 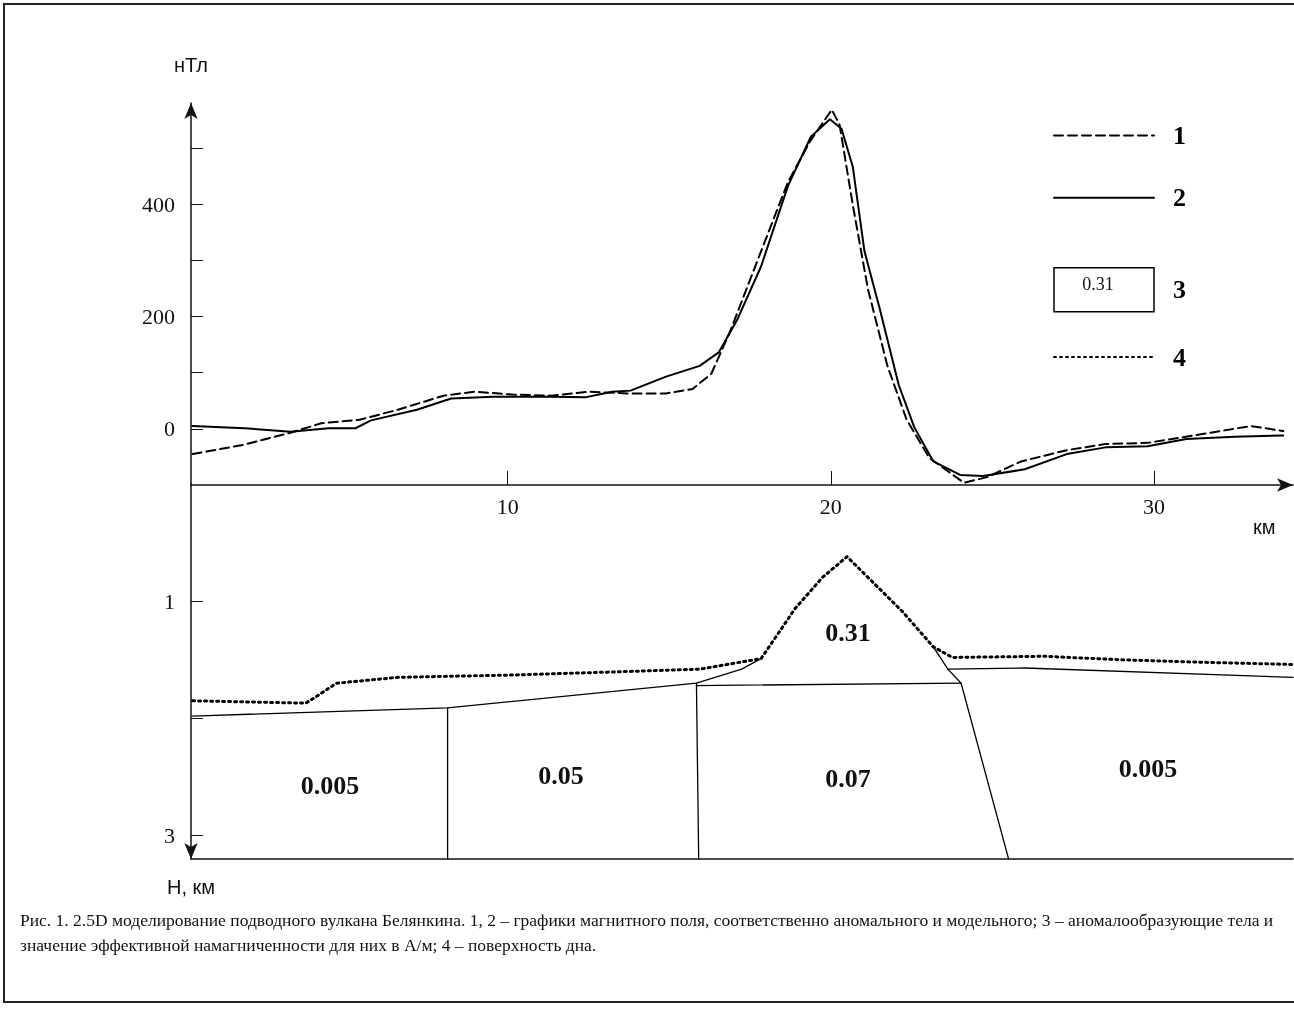 I want to click on legend-label: 3, so click(x=1179, y=290).